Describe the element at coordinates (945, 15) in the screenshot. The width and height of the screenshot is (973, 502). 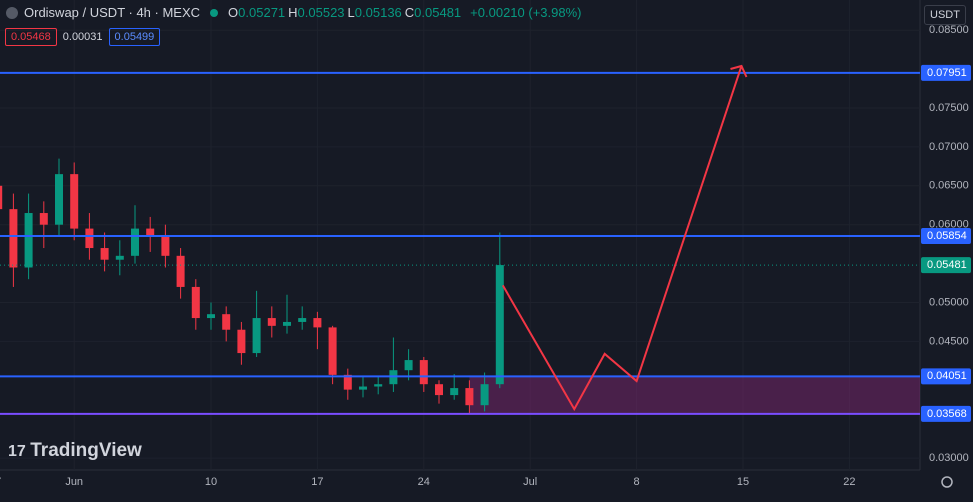
I see `currency-button: USDT` at that location.